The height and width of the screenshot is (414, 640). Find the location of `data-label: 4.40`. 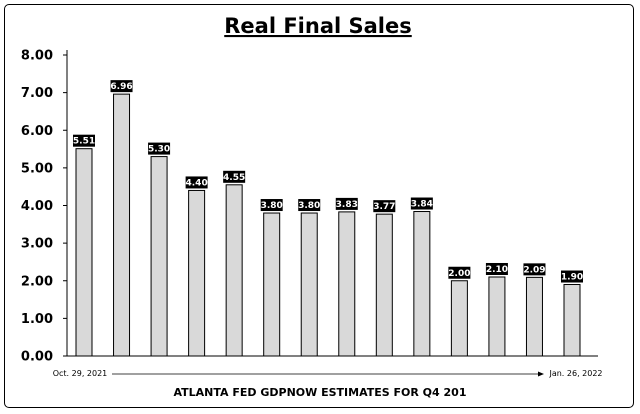

data-label: 4.40 is located at coordinates (197, 183).